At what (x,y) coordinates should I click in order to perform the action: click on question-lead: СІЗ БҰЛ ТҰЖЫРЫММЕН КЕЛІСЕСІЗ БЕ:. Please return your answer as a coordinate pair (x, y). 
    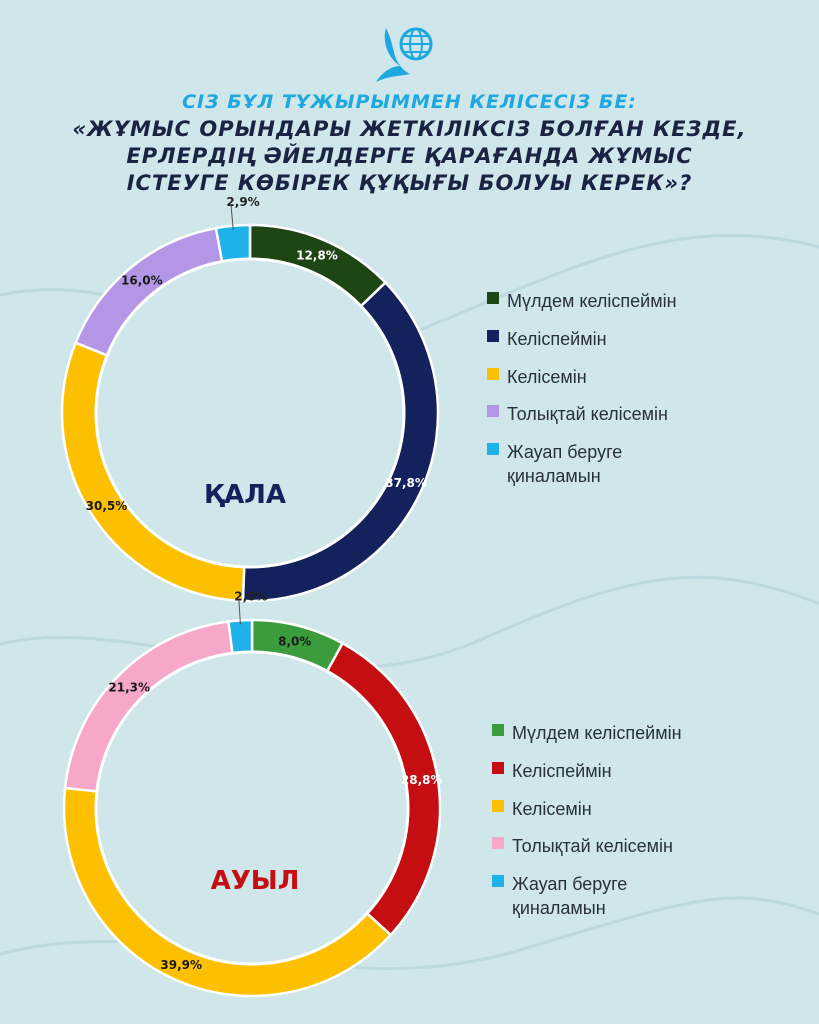
    Looking at the image, I should click on (409, 102).